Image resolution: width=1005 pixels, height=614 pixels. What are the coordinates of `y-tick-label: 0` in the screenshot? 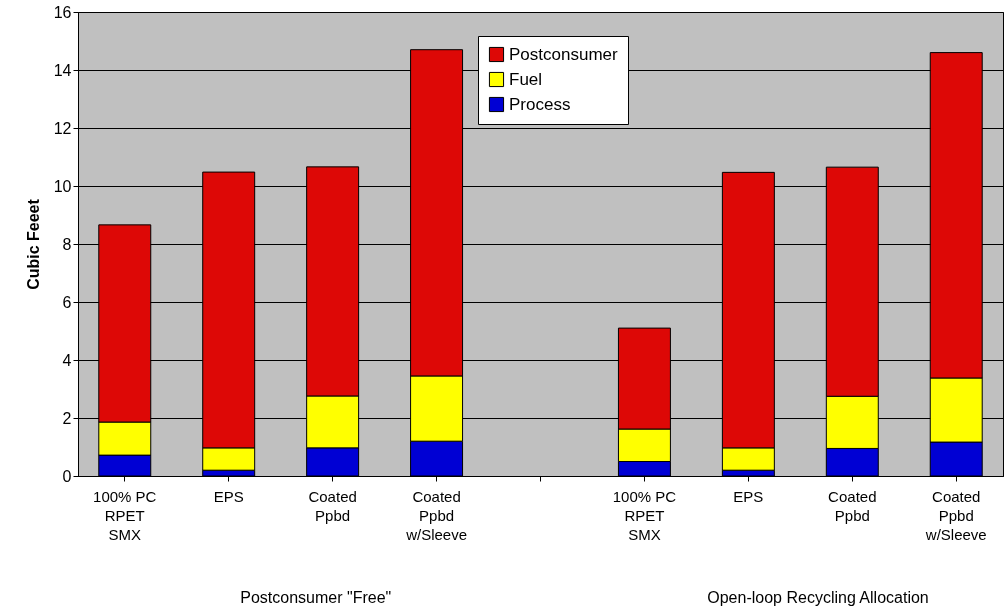 It's located at (67, 476).